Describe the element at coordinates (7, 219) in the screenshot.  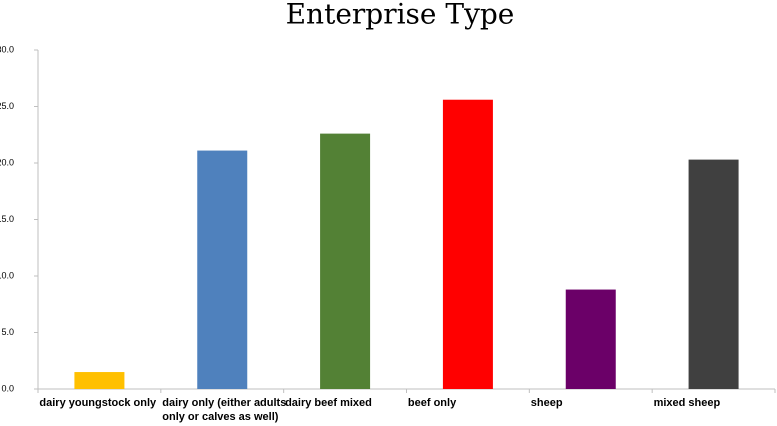
I see `y-tick-label: 15.0` at that location.